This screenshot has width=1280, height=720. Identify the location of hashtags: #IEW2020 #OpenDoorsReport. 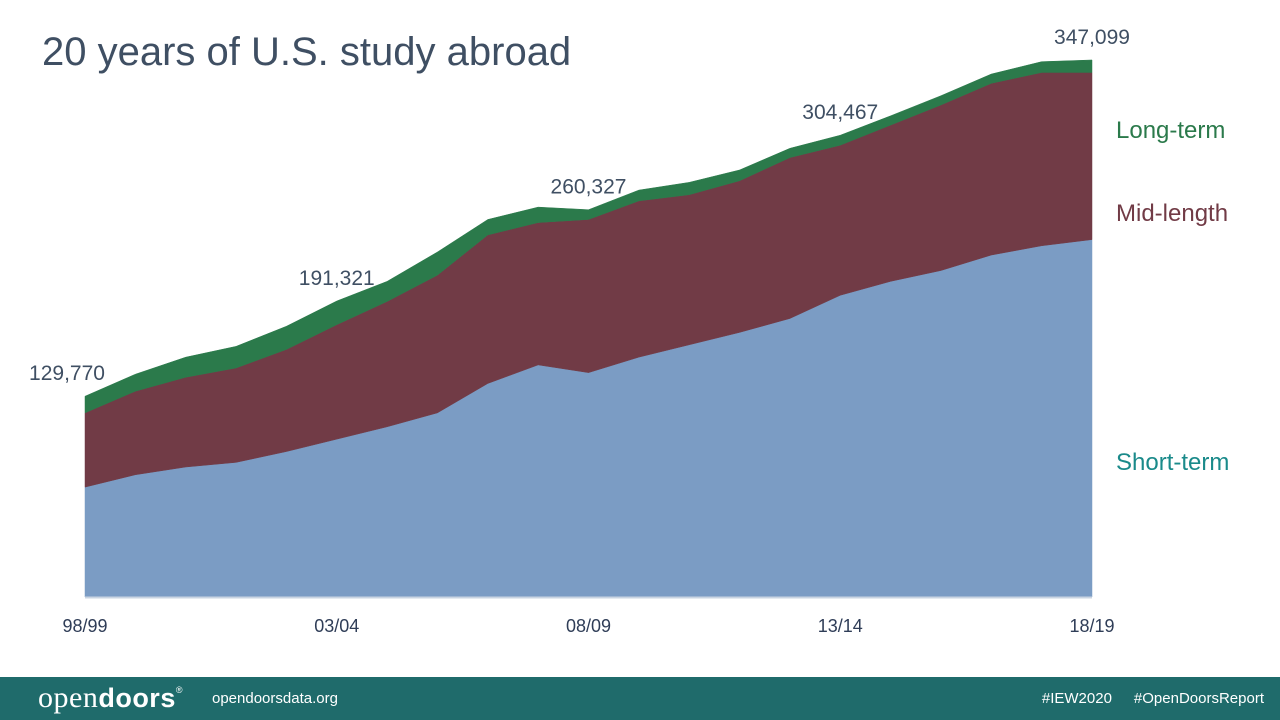
(1142, 698).